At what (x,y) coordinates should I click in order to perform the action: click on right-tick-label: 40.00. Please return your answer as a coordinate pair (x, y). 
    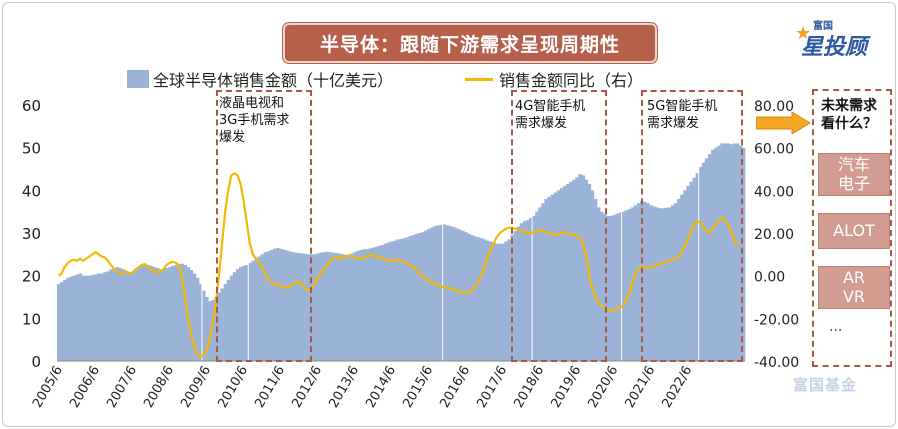
    Looking at the image, I should click on (774, 192).